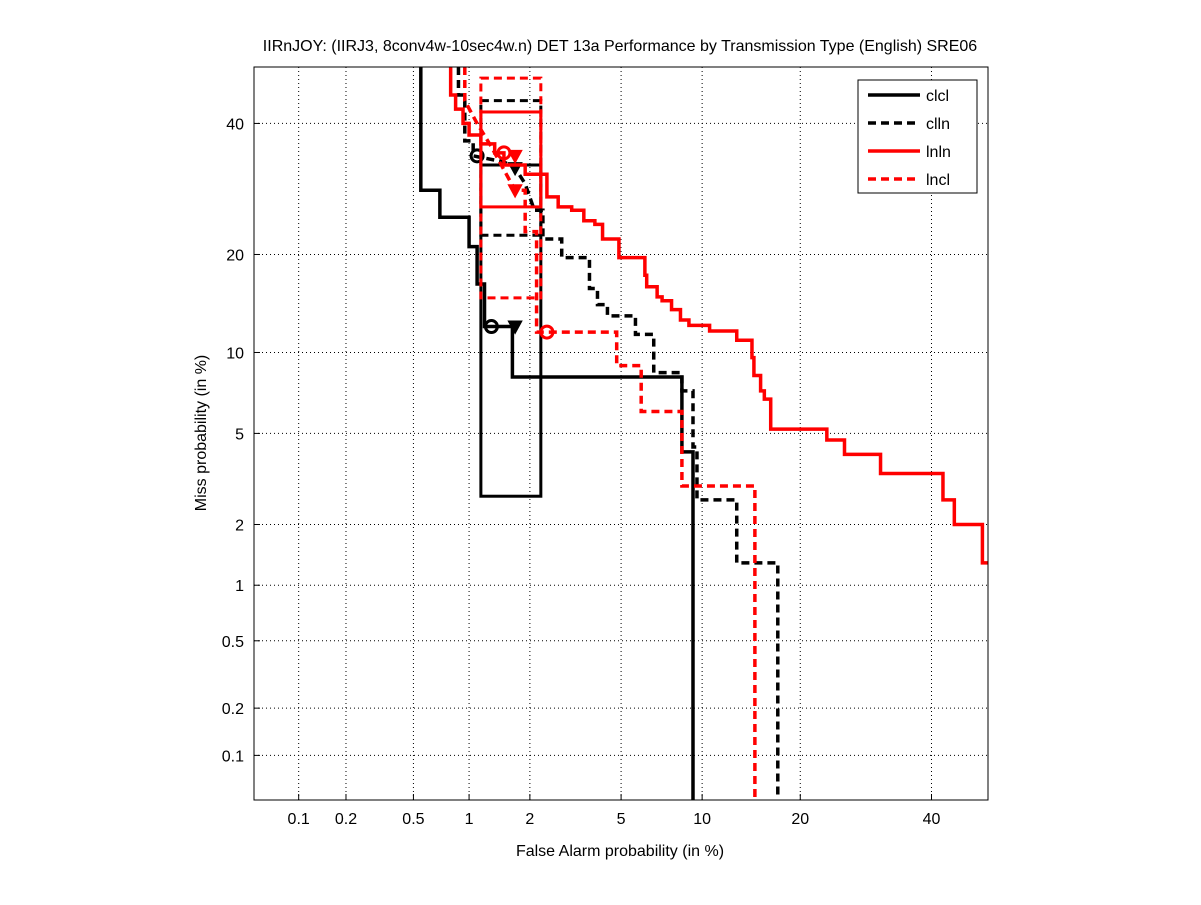 This screenshot has height=905, width=1201. What do you see at coordinates (201, 433) in the screenshot?
I see `y-axis-label: Miss probability (in %)` at bounding box center [201, 433].